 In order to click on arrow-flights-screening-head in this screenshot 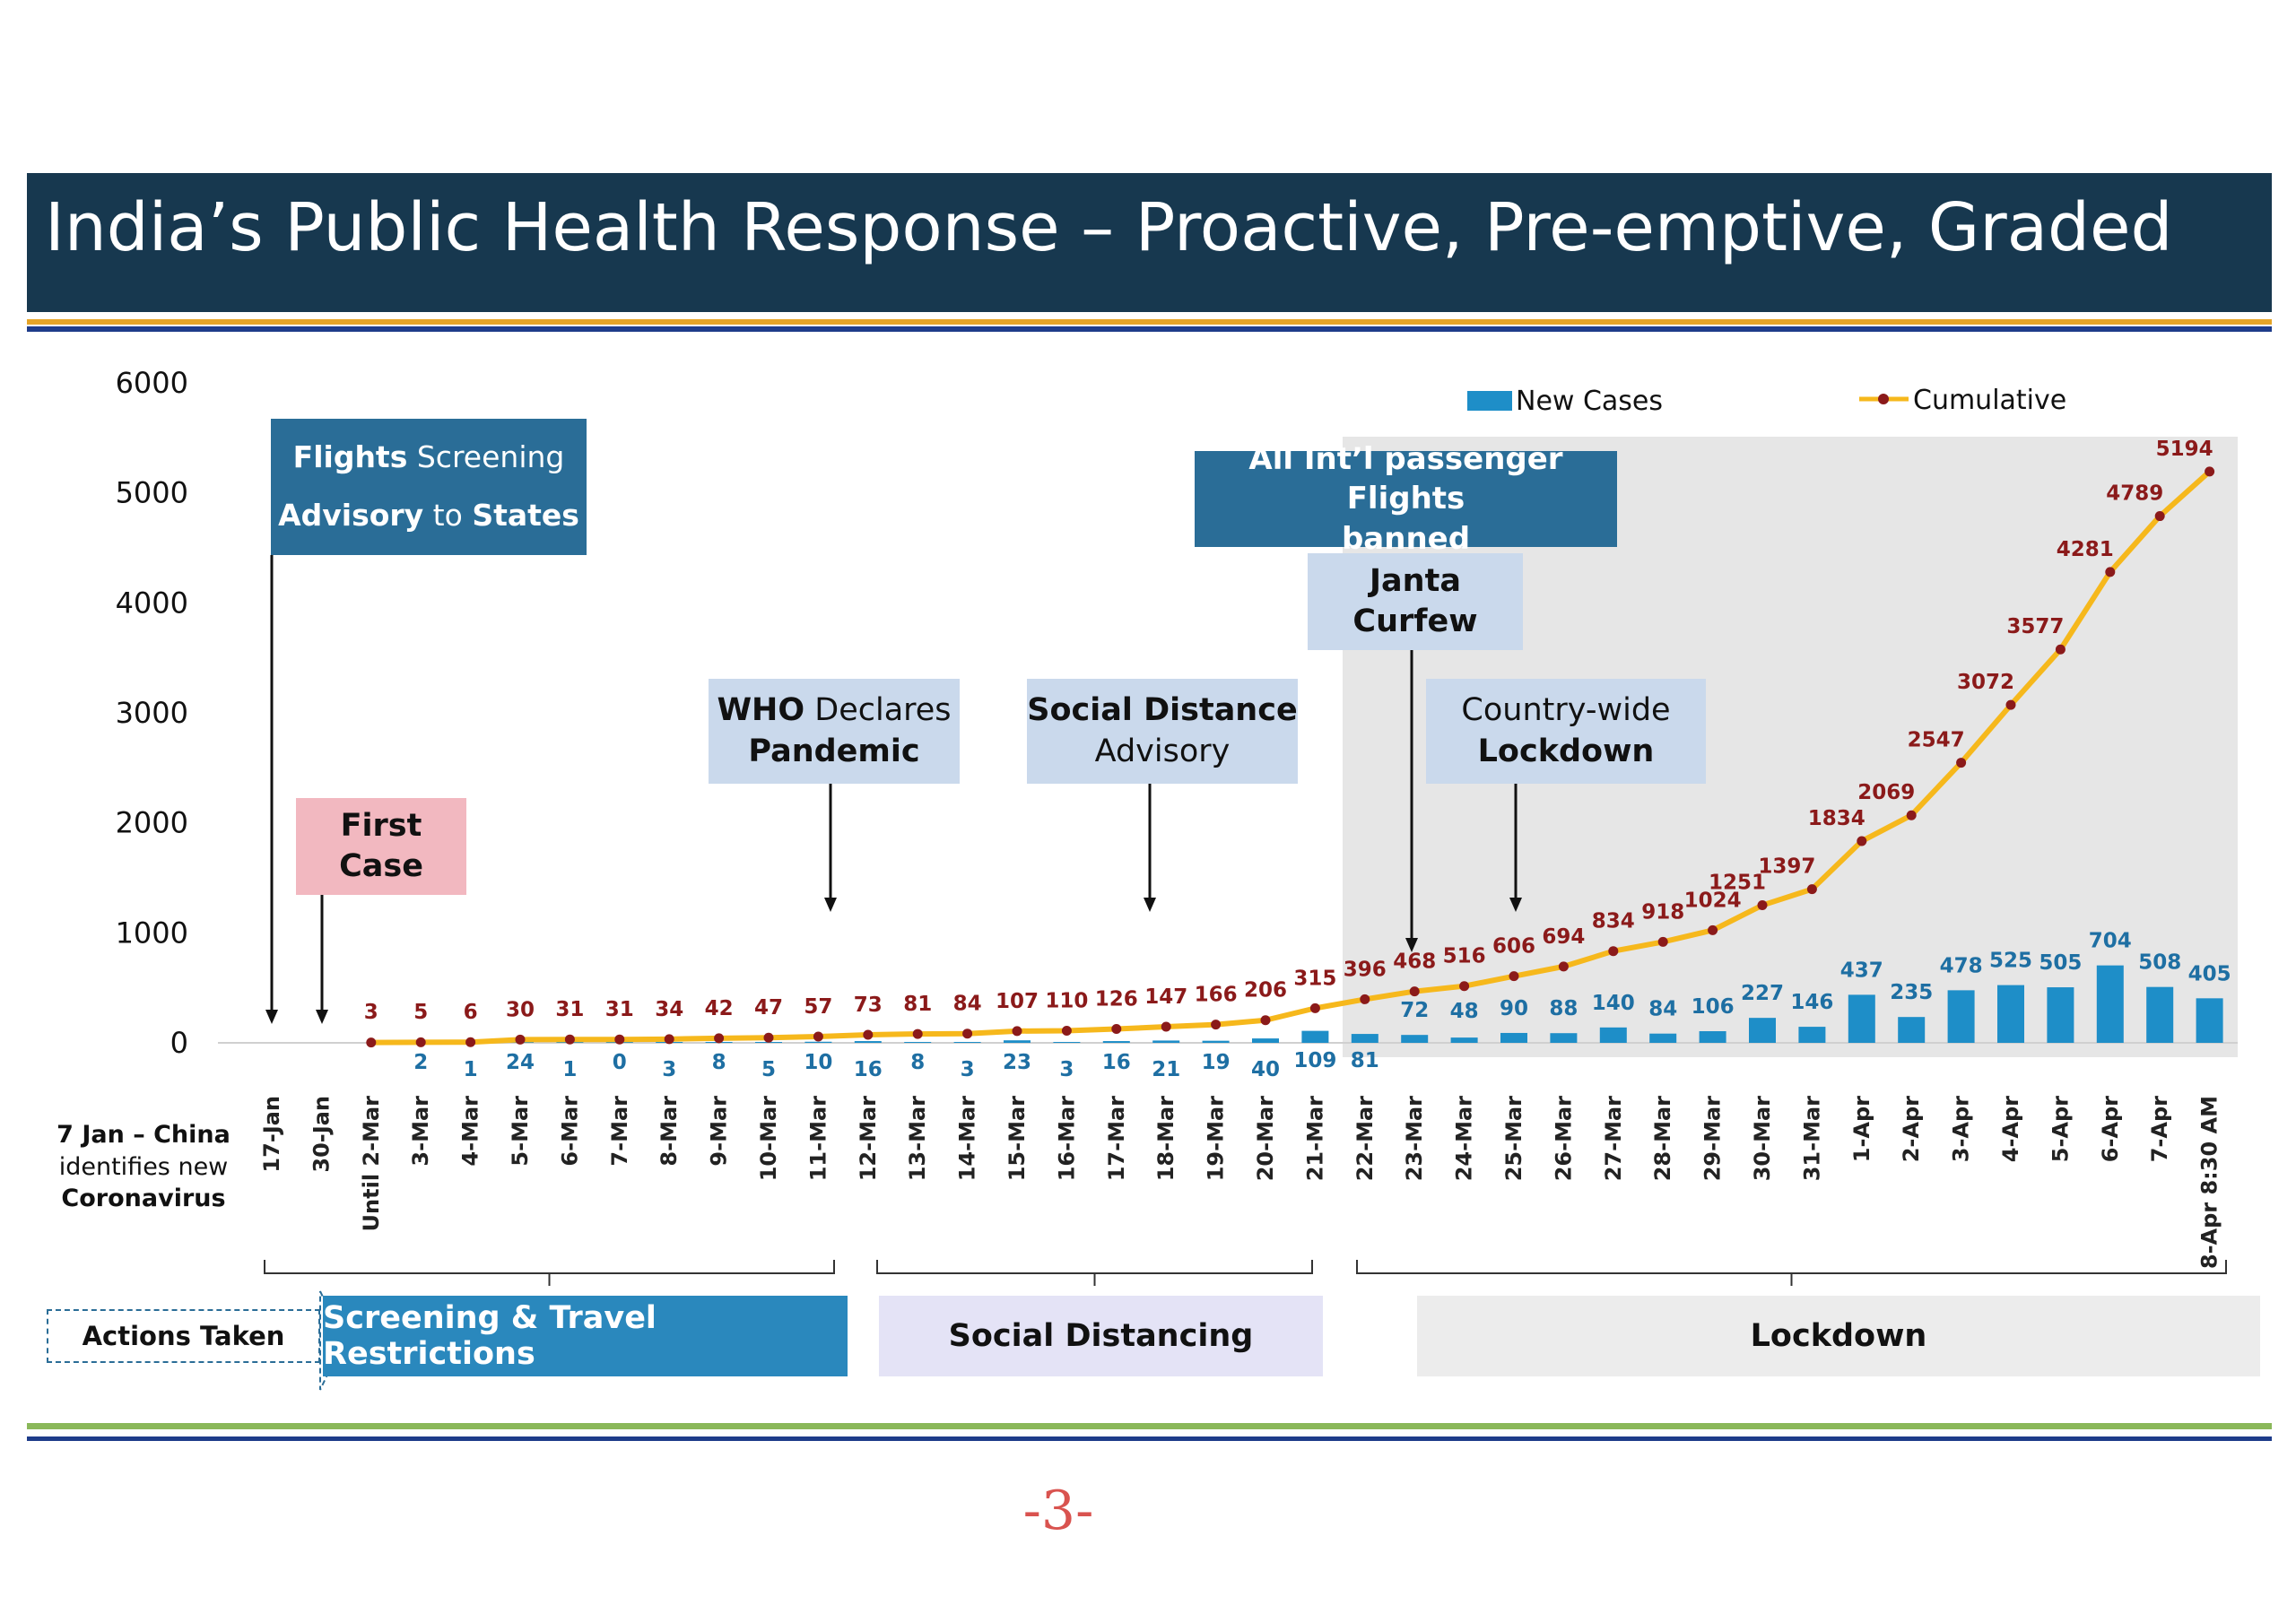, I will do `click(271, 1017)`.